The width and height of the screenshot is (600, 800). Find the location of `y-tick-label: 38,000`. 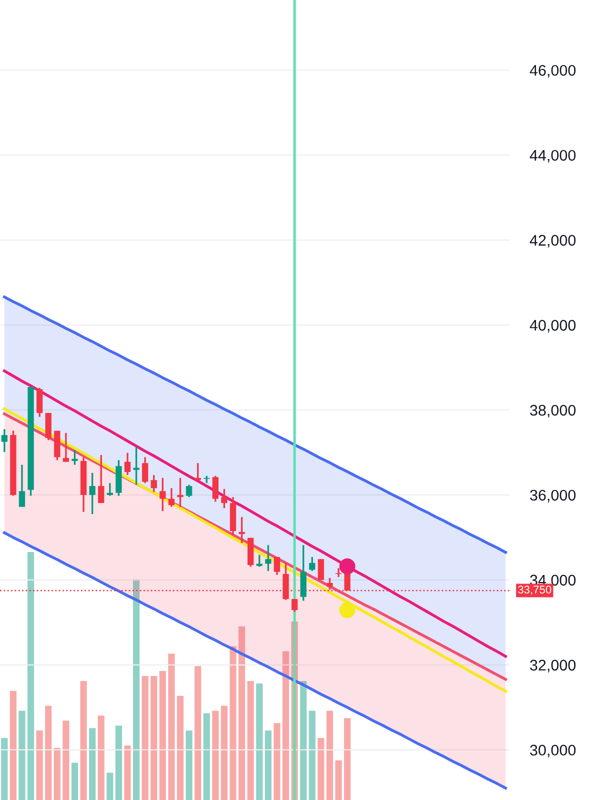

y-tick-label: 38,000 is located at coordinates (553, 411).